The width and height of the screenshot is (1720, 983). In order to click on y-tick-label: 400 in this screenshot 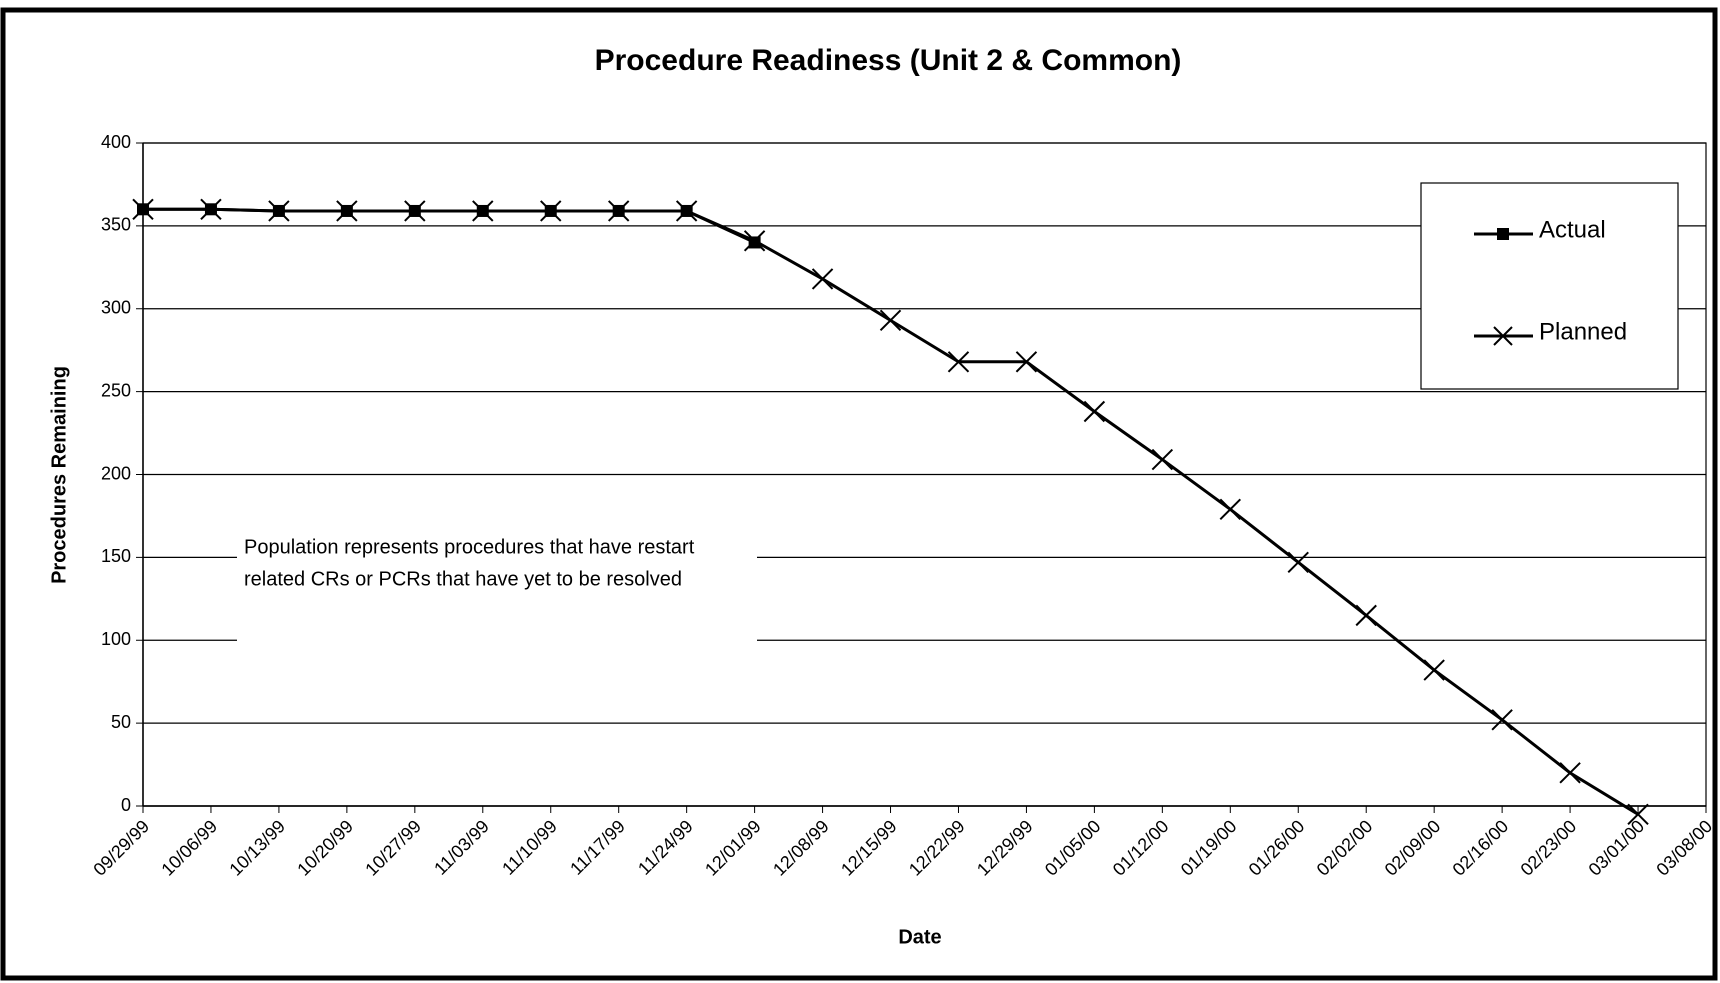, I will do `click(116, 142)`.